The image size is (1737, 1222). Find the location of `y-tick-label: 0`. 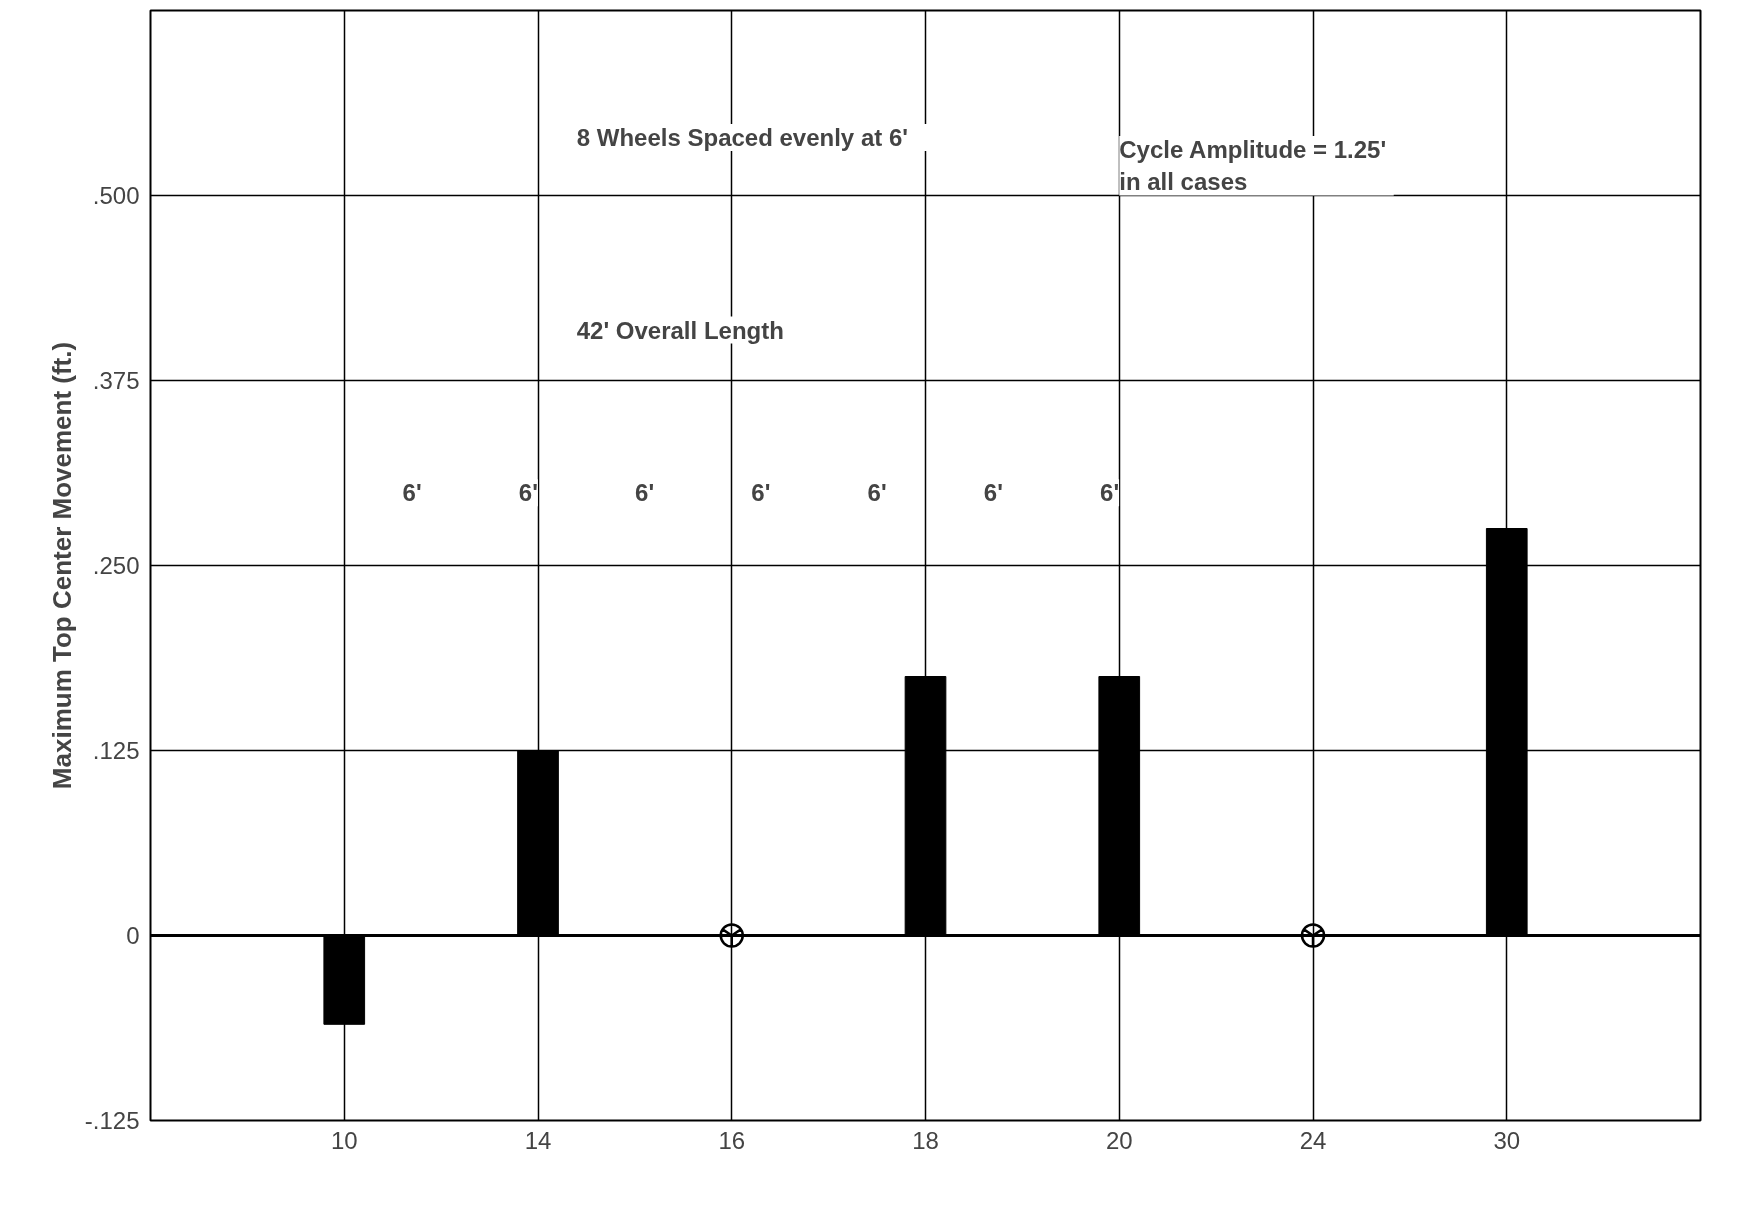

y-tick-label: 0 is located at coordinates (133, 935).